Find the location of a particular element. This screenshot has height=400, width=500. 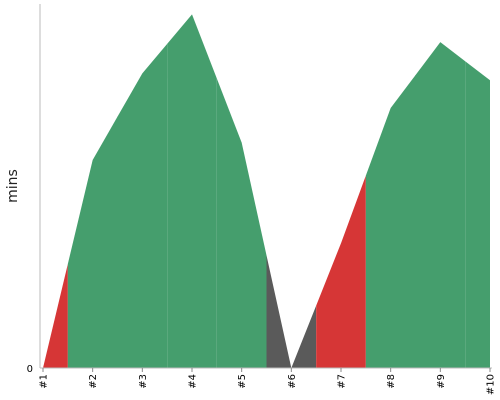

y-axis-label: mins is located at coordinates (13, 186).